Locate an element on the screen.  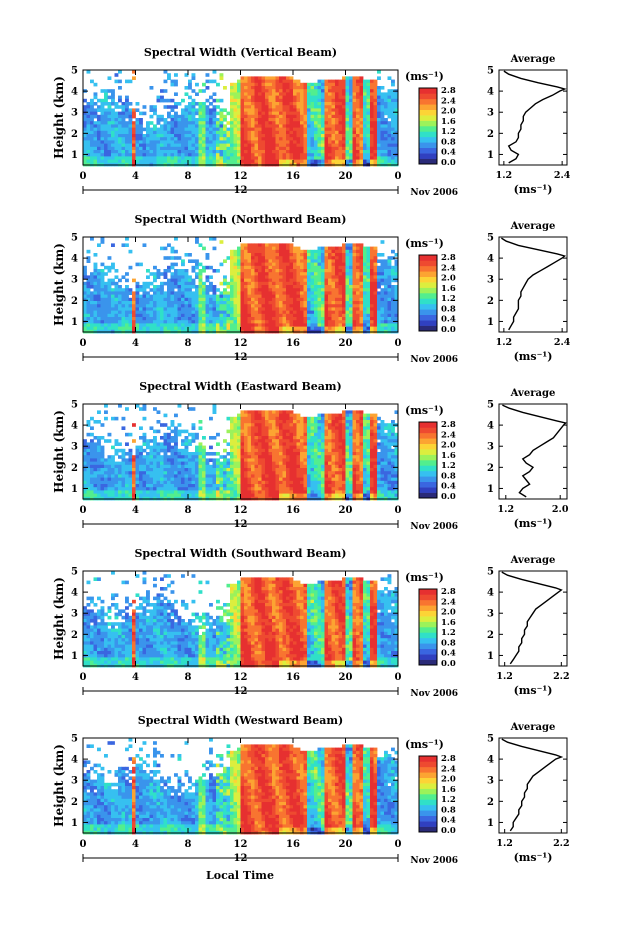
y-axis-label: Height (km) is located at coordinates (59, 117).